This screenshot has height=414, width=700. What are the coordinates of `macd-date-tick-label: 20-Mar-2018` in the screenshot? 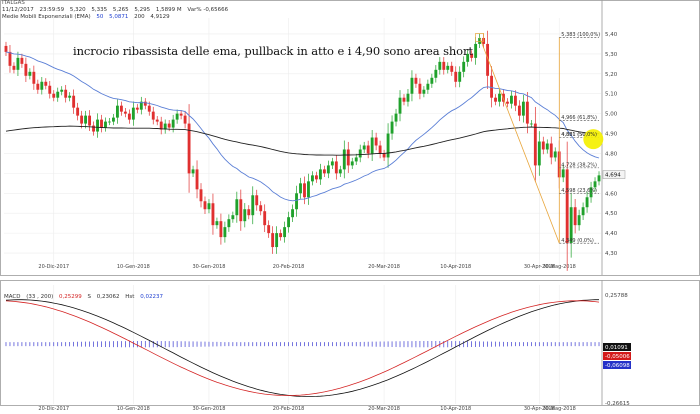 It's located at (384, 409).